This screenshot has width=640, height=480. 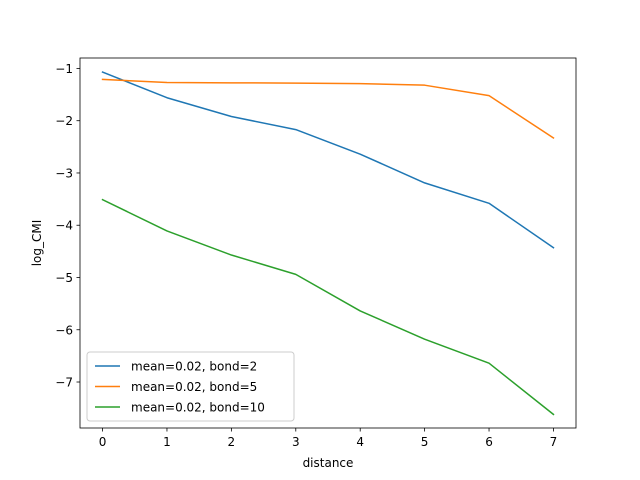 What do you see at coordinates (328, 438) in the screenshot?
I see `x-axis-ticks: 0 1 2 3 4 5 6 7` at bounding box center [328, 438].